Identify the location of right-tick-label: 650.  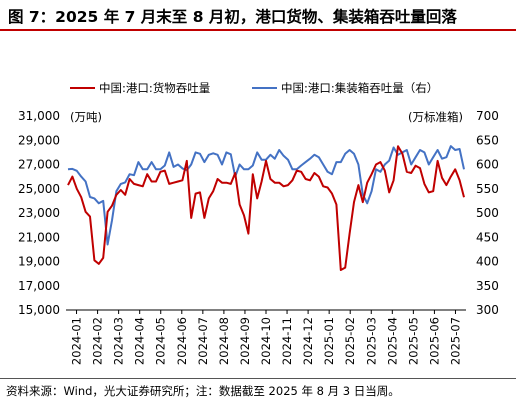
(487, 140).